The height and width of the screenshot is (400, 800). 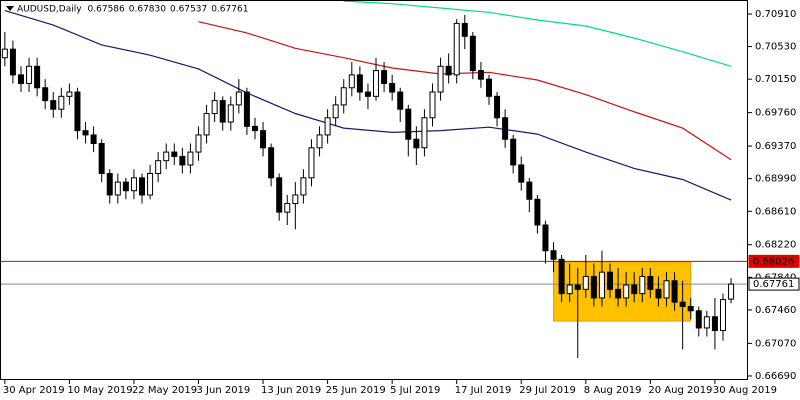 What do you see at coordinates (775, 245) in the screenshot?
I see `y-tick-label: 0.68220` at bounding box center [775, 245].